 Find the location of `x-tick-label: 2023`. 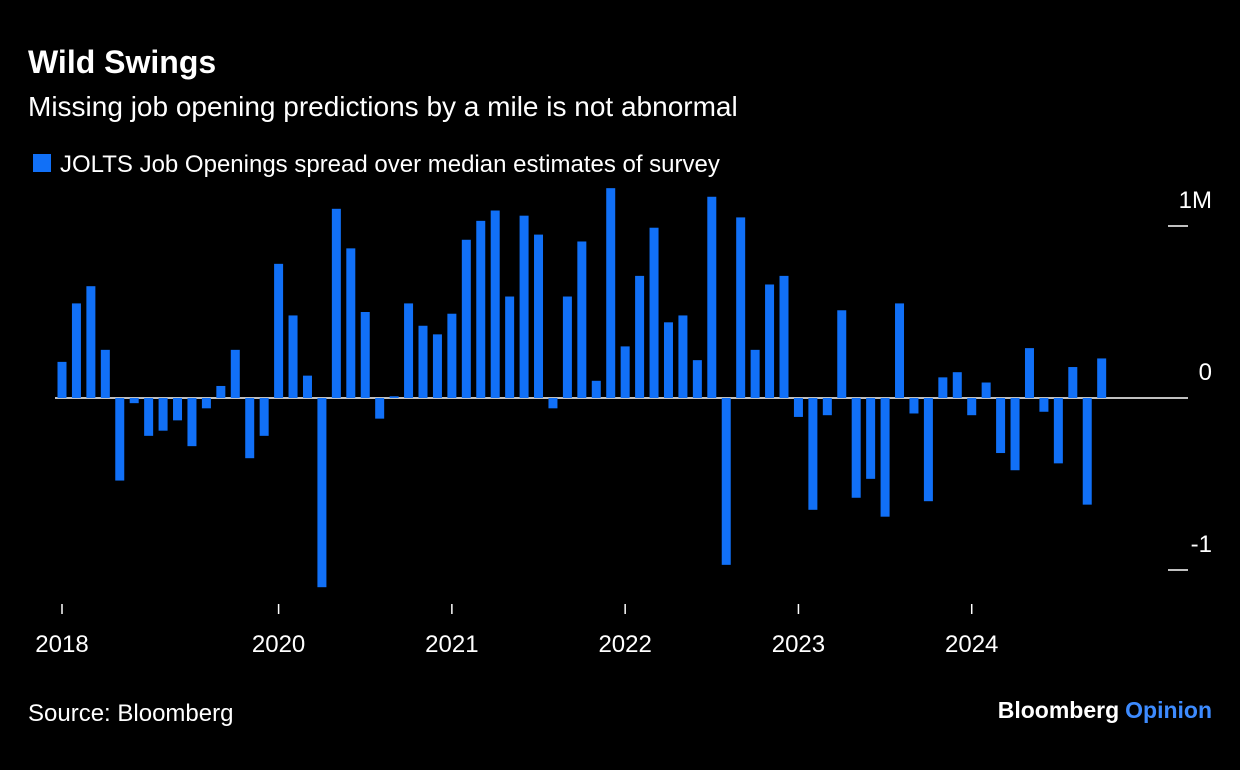

x-tick-label: 2023 is located at coordinates (798, 644).